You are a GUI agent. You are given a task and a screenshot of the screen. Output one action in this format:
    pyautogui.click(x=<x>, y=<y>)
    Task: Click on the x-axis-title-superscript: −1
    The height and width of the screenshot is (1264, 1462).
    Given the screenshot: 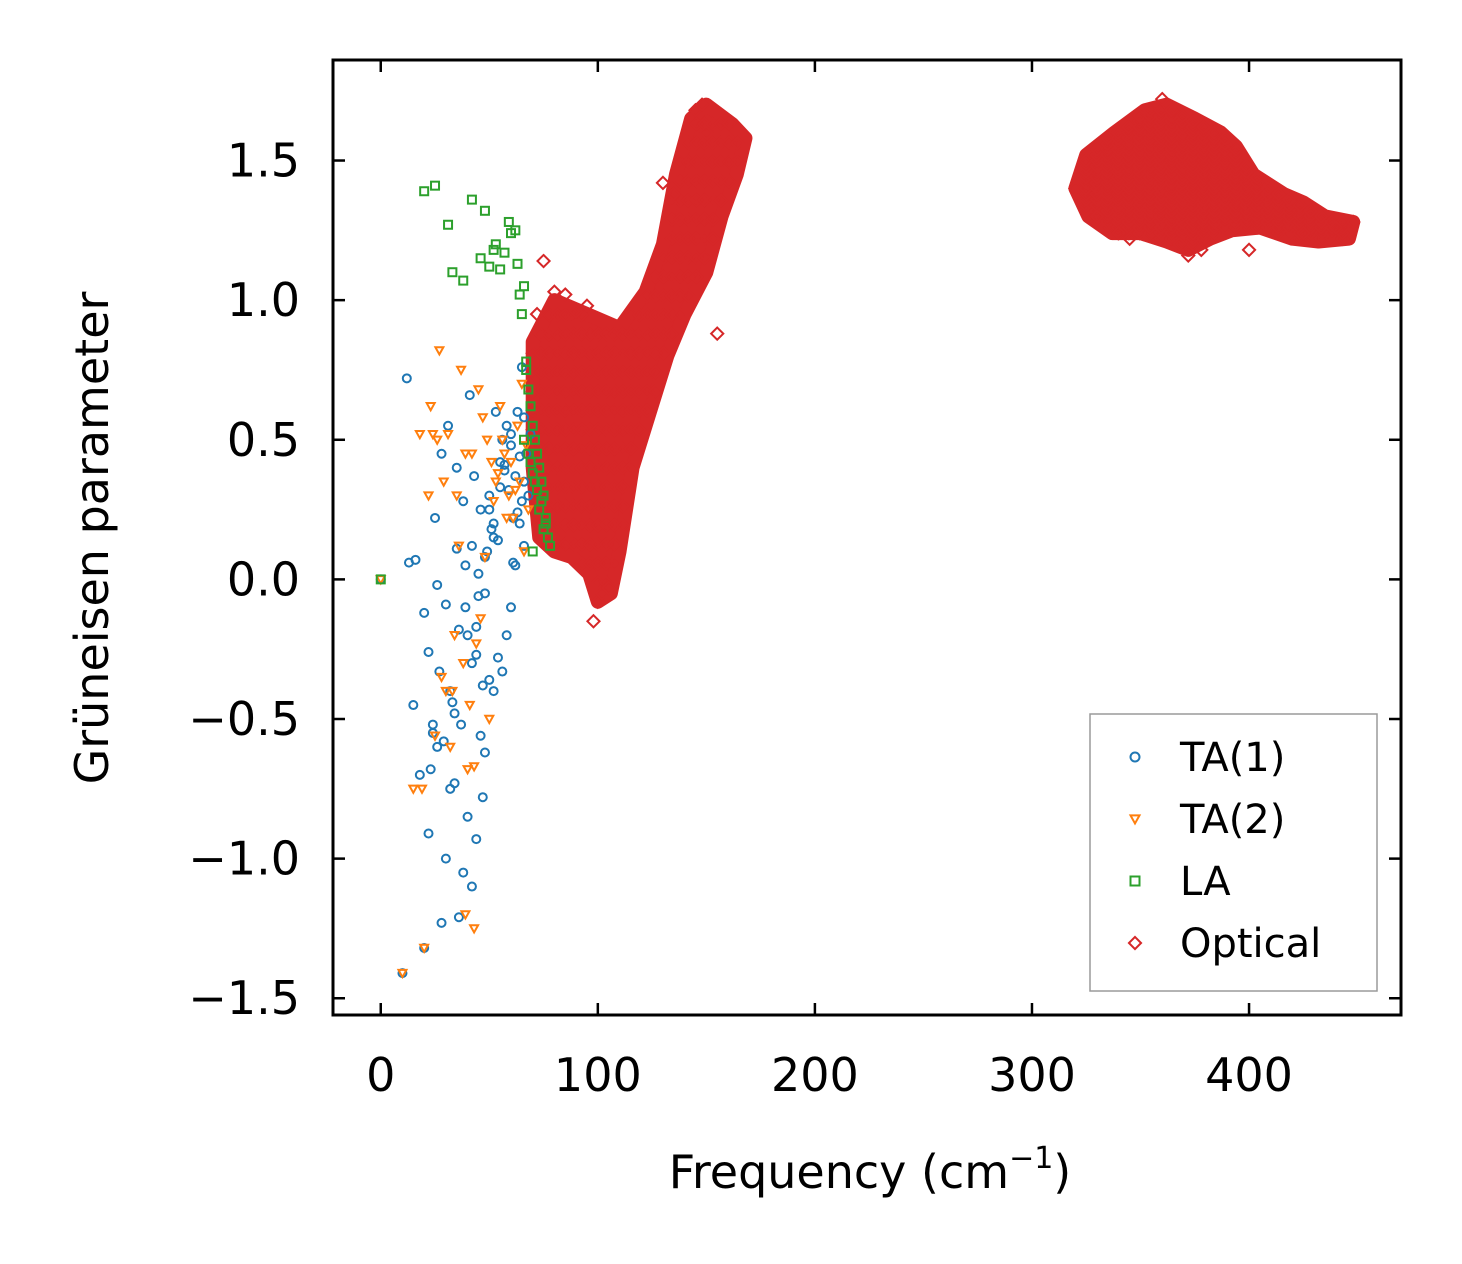 What is the action you would take?
    pyautogui.click(x=1031, y=1158)
    